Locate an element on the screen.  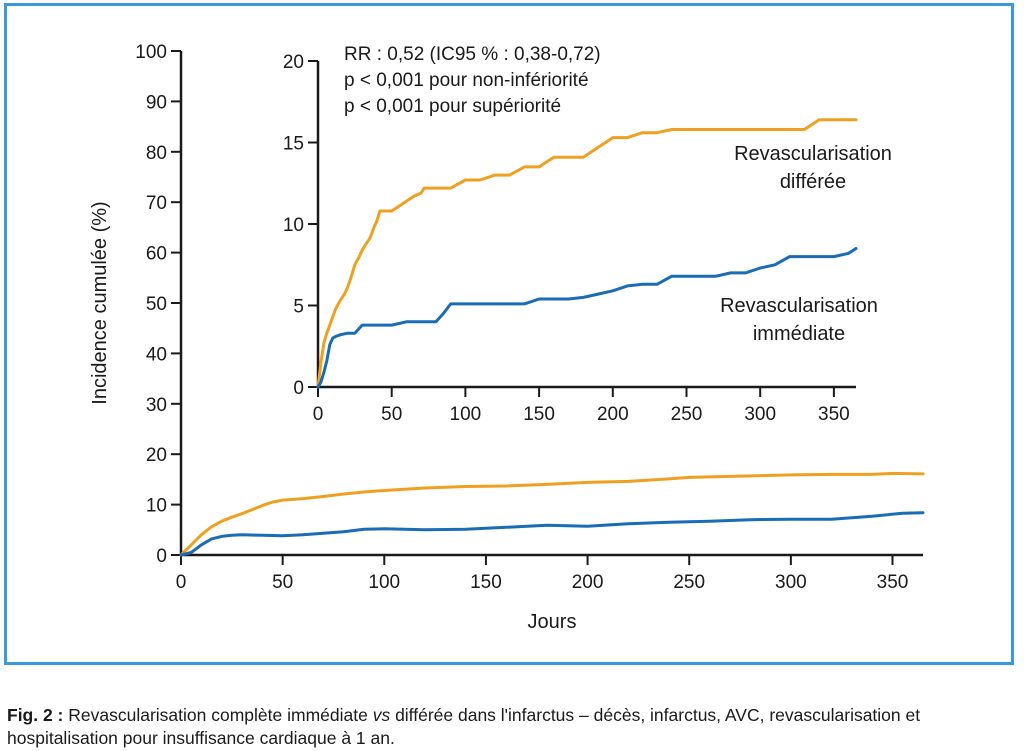
caption-vs: vs is located at coordinates (381, 715).